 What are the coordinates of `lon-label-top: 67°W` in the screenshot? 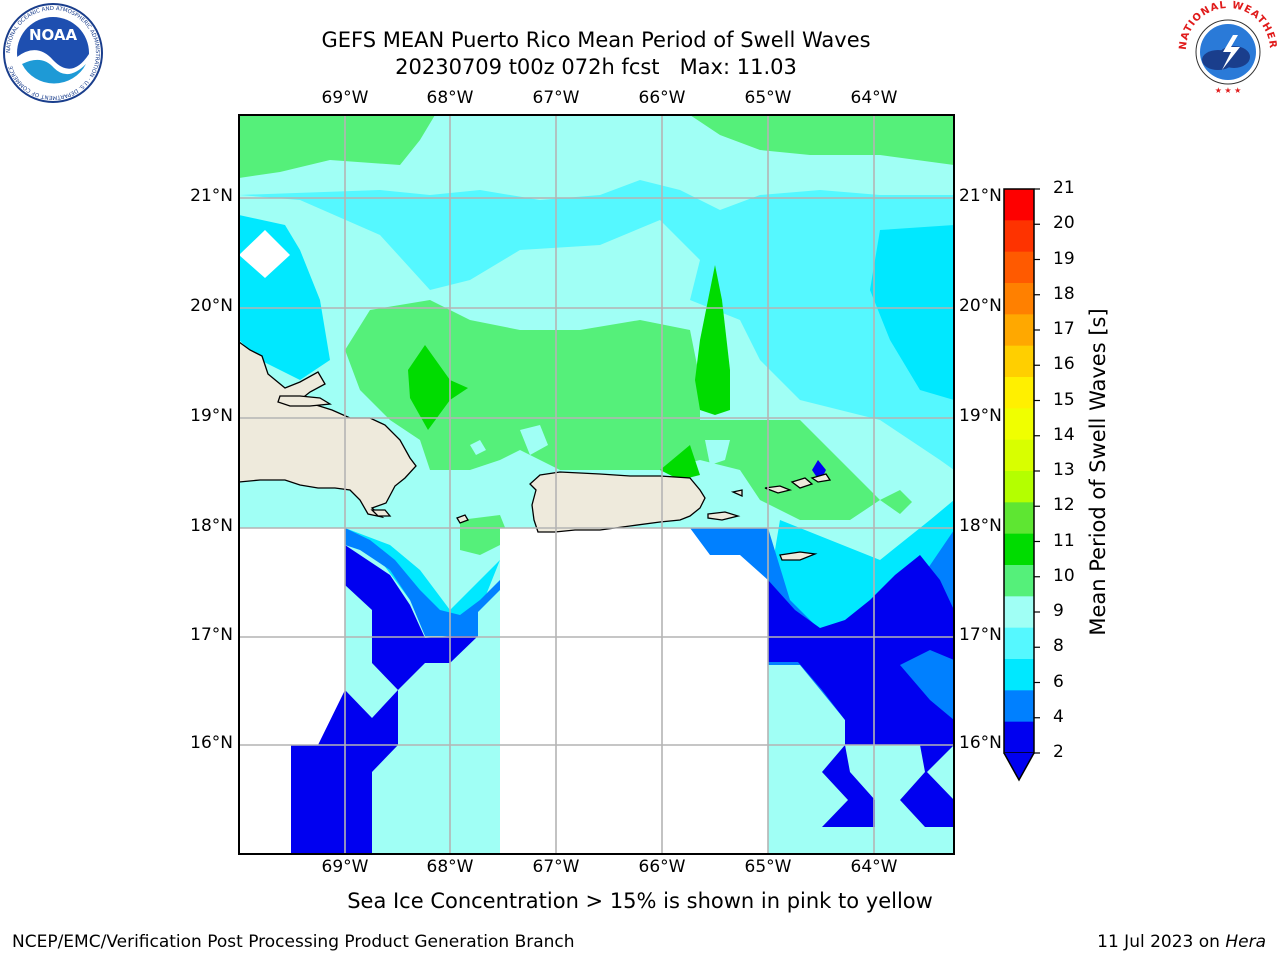 It's located at (556, 98).